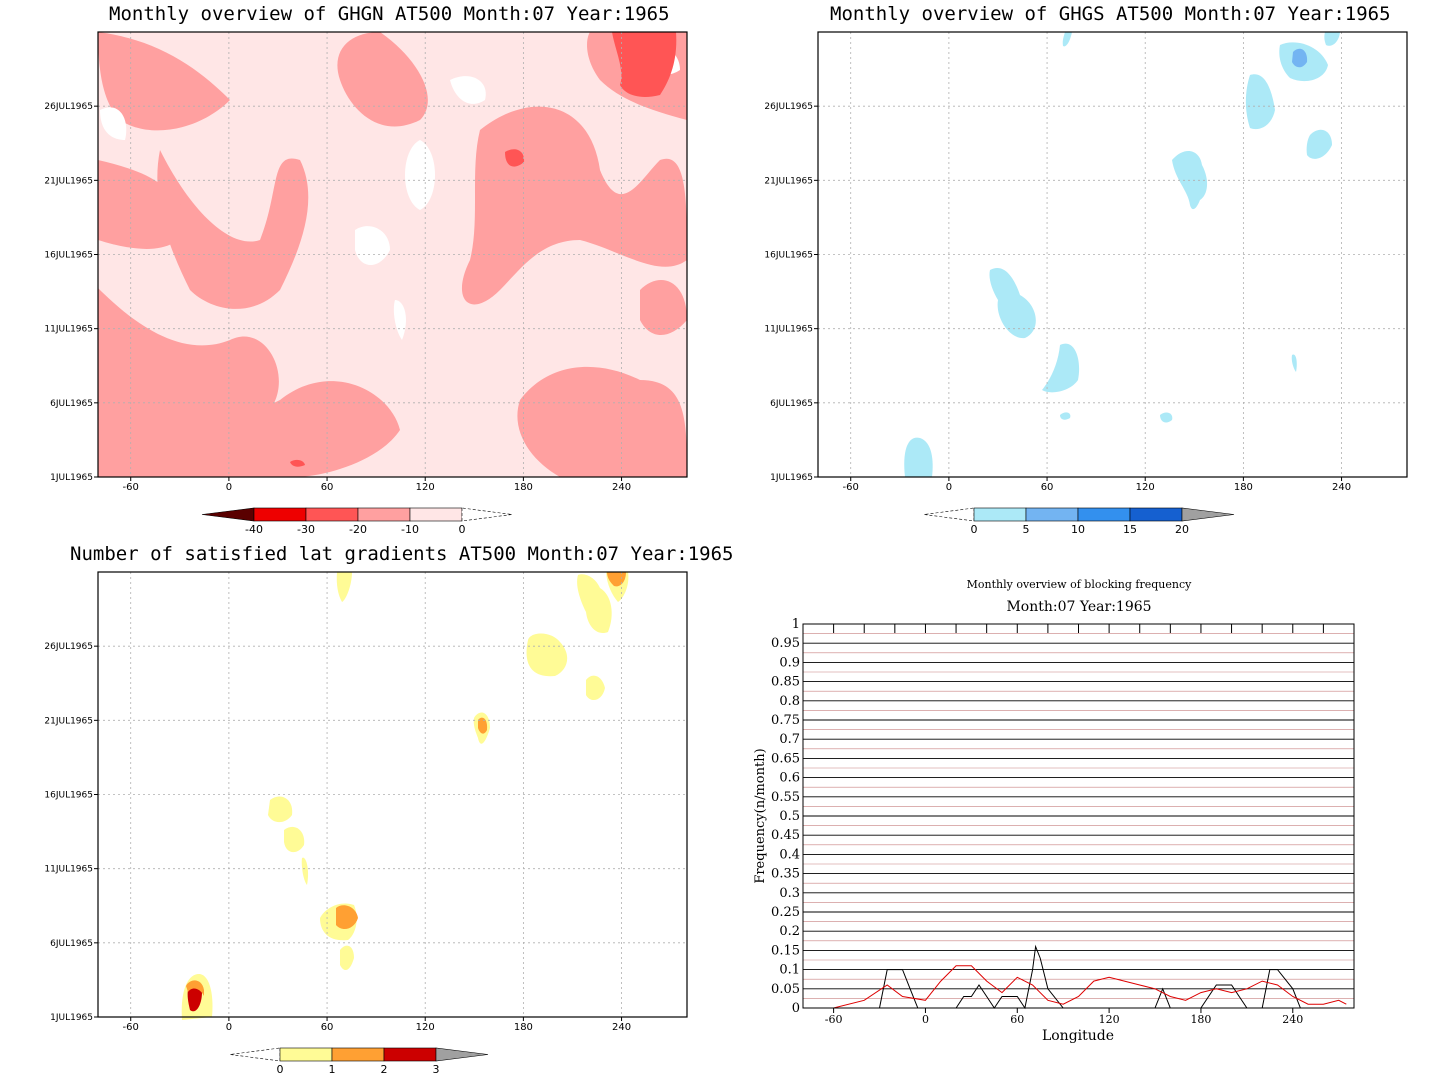 This screenshot has width=1440, height=1091. What do you see at coordinates (1026, 529) in the screenshot?
I see `colorbar-label: 5` at bounding box center [1026, 529].